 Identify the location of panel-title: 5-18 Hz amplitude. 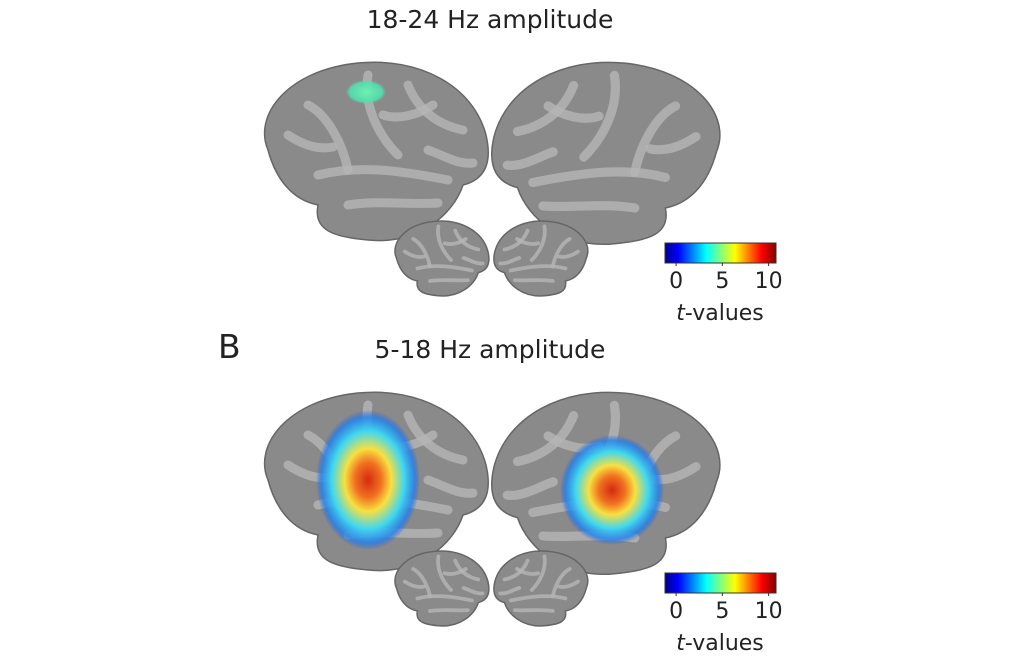
(490, 349).